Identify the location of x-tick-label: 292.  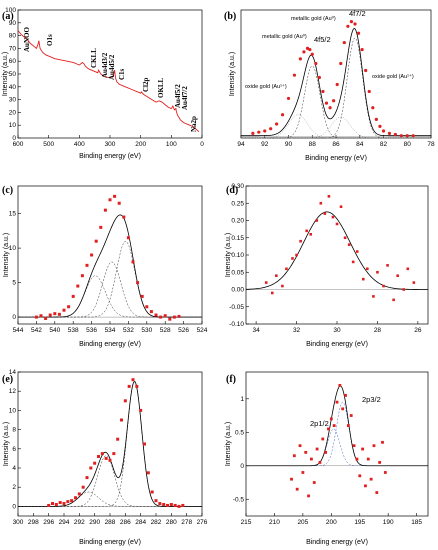
(79, 522).